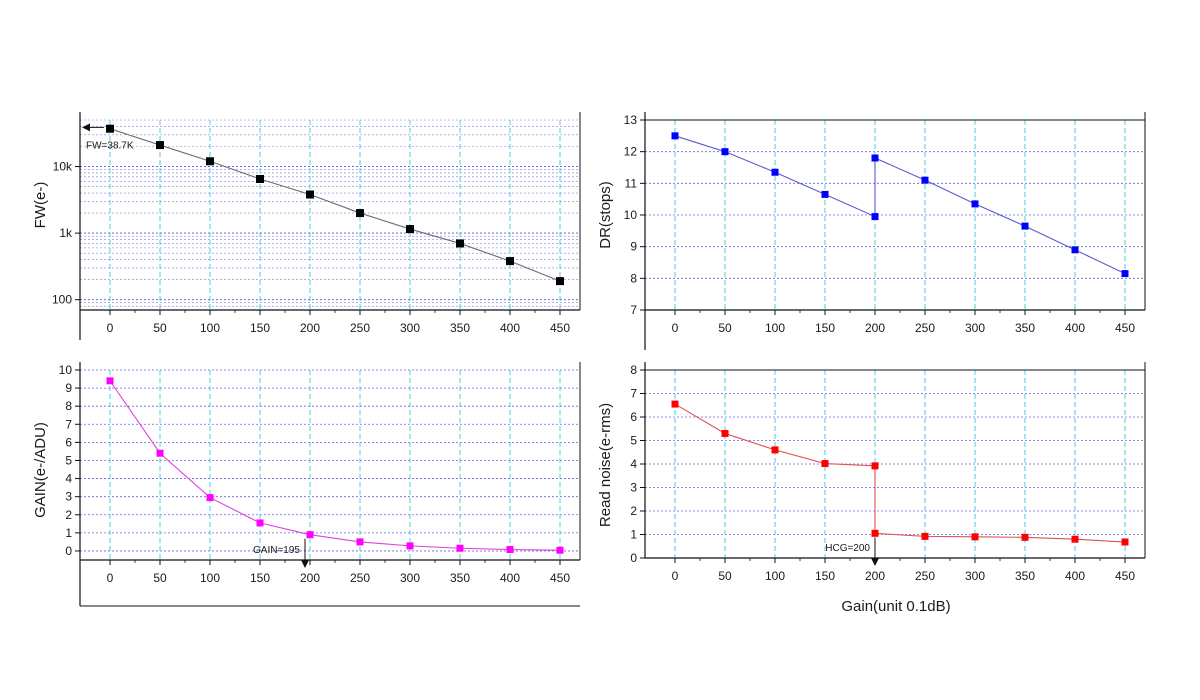 Image resolution: width=1200 pixels, height=700 pixels. I want to click on x-axis-label: Gain(unit 0.1dB), so click(895, 606).